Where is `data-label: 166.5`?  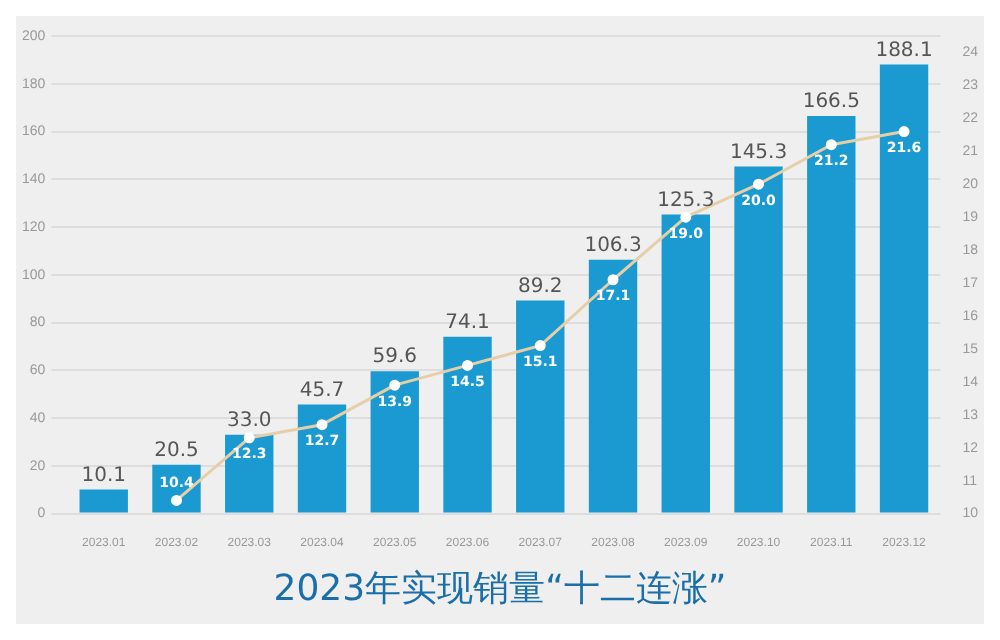 data-label: 166.5 is located at coordinates (831, 102).